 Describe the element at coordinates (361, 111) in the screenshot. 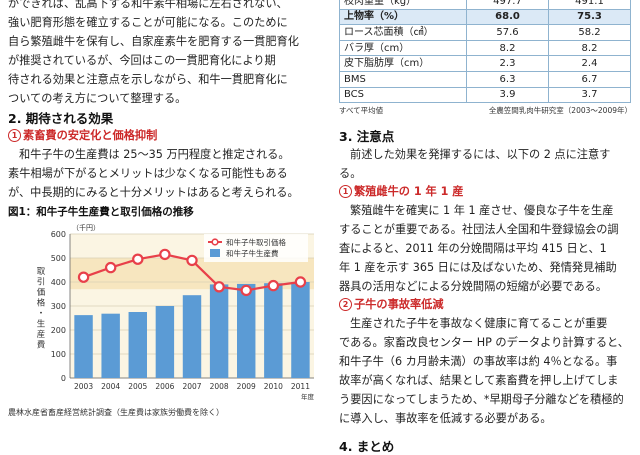

I see `table-note-left: すべて平均値` at that location.